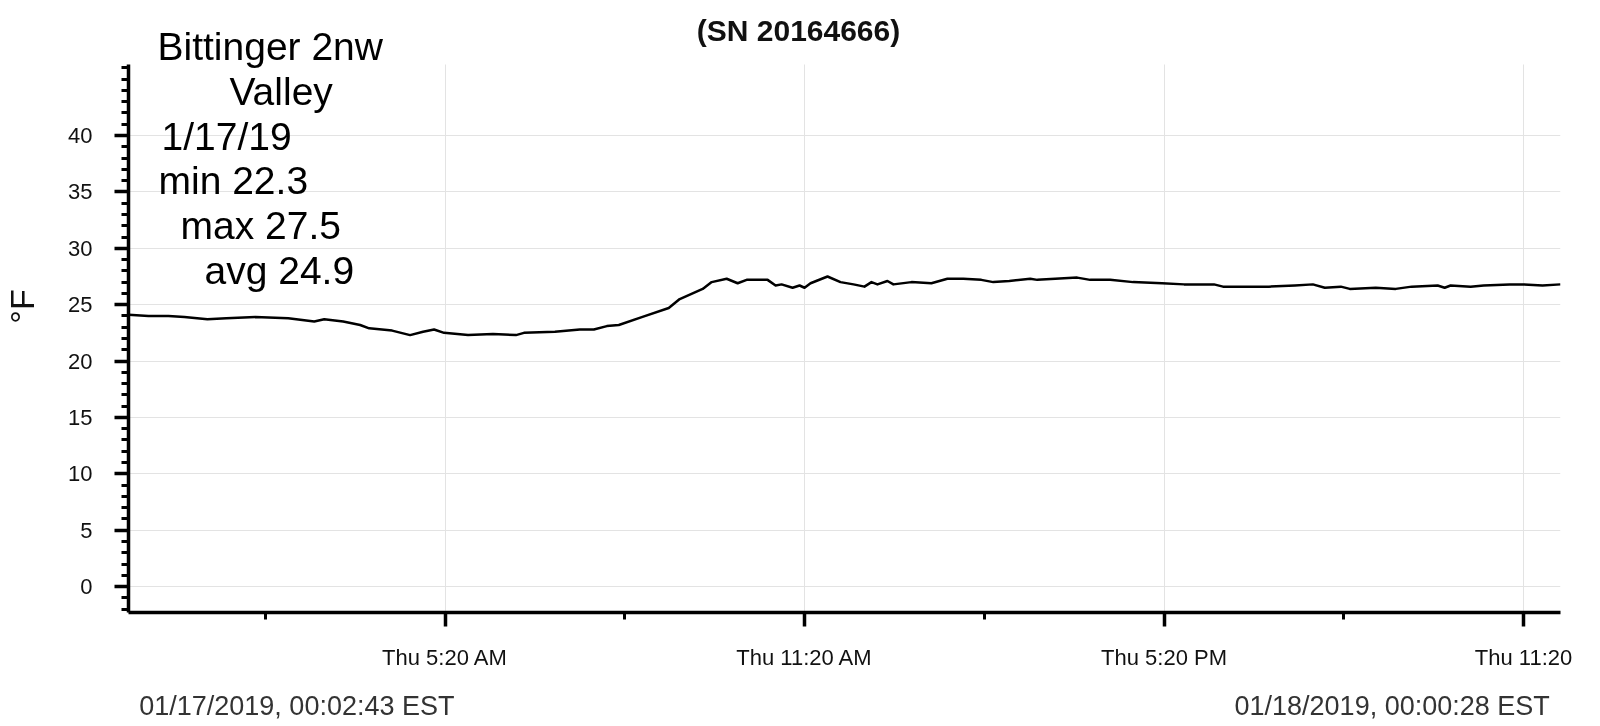 The height and width of the screenshot is (726, 1600). Describe the element at coordinates (1164, 657) in the screenshot. I see `x-tick-label: Thu 5:20 PM` at that location.